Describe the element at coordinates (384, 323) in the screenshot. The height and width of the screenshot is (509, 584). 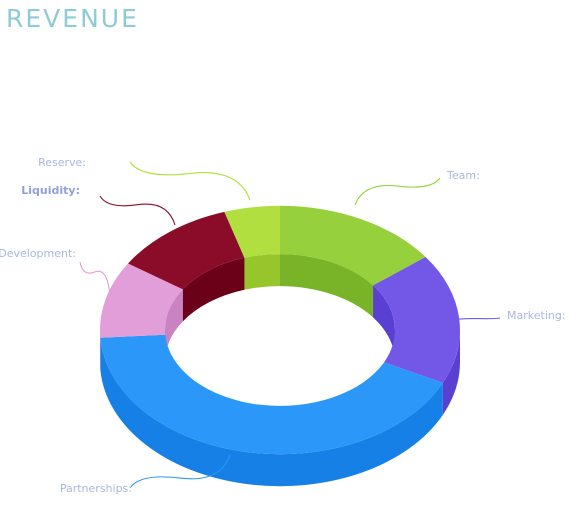
I see `slice-inner-wall-marketing` at that location.